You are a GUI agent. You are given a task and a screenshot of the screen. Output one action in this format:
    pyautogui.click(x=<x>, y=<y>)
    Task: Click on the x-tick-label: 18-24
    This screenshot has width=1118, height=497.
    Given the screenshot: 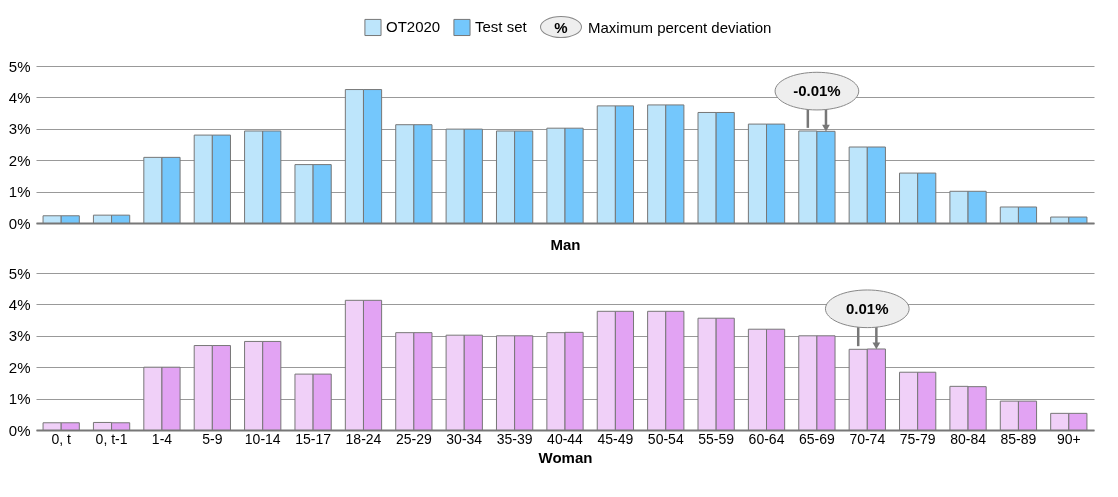 What is the action you would take?
    pyautogui.click(x=363, y=438)
    